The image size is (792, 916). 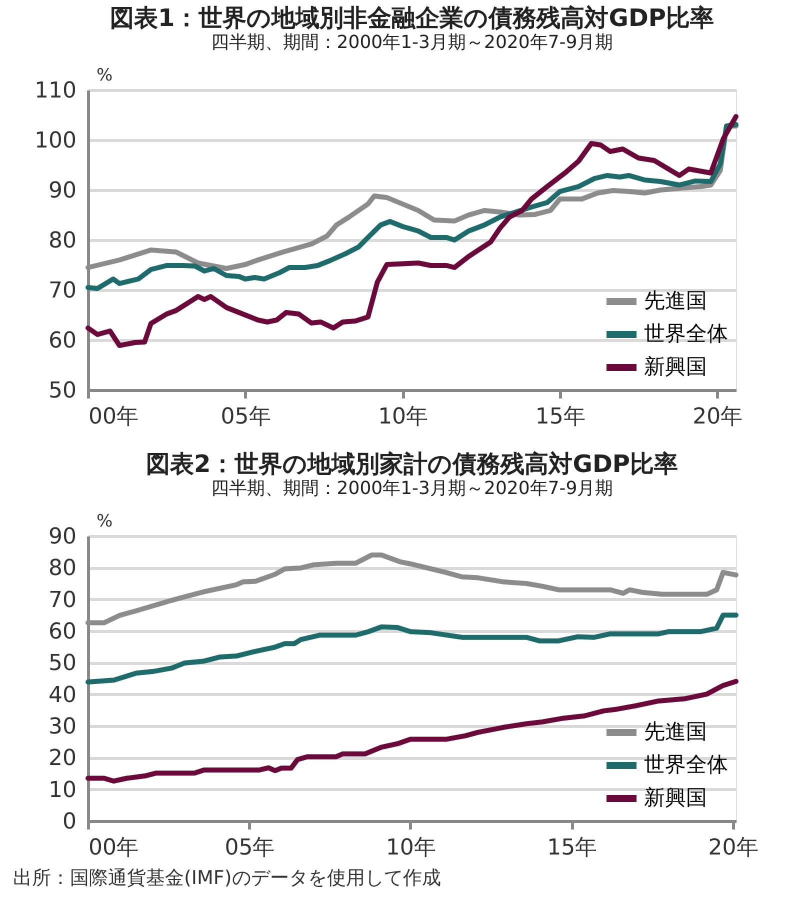 What do you see at coordinates (62, 790) in the screenshot?
I see `y-tick-label: 10` at bounding box center [62, 790].